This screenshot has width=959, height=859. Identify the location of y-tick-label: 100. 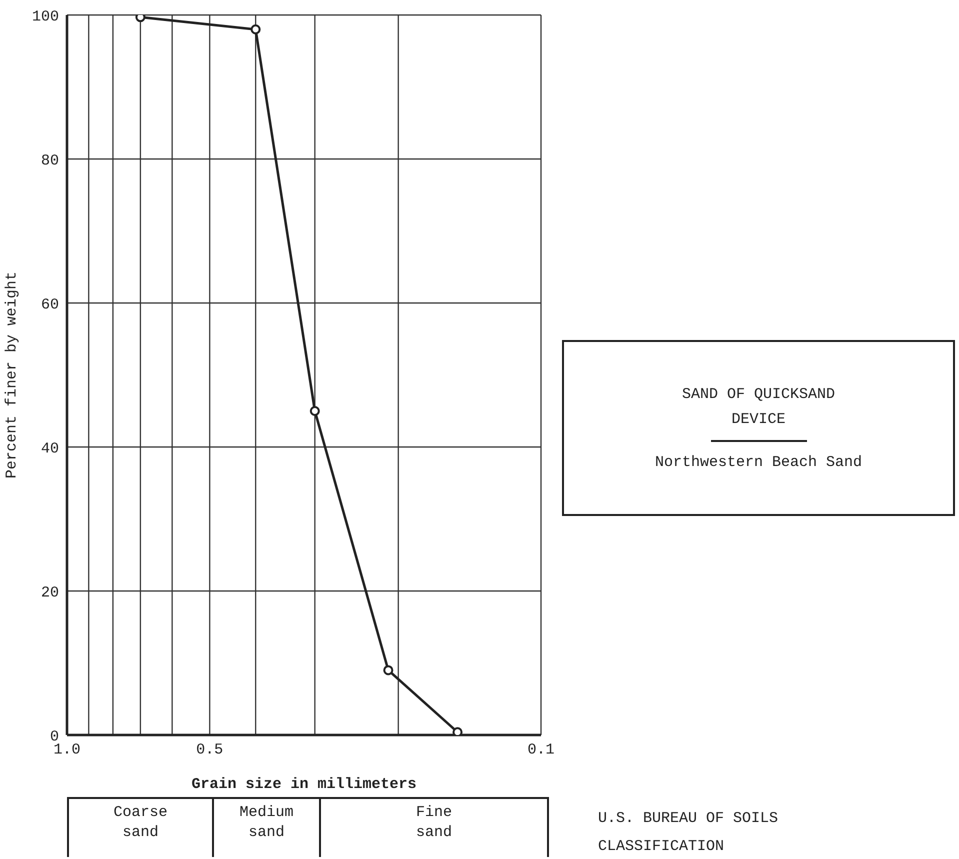
(45, 17).